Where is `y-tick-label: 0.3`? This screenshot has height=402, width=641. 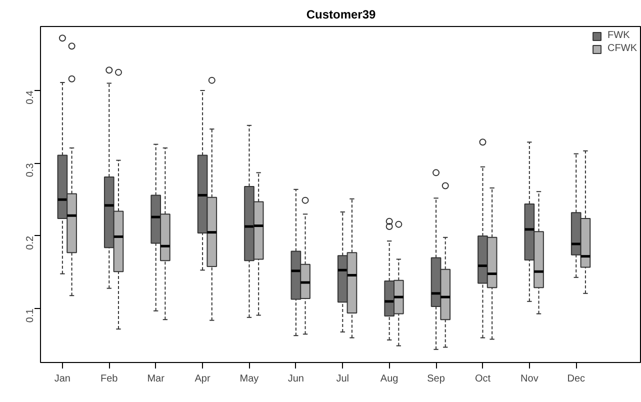 y-tick-label: 0.3 is located at coordinates (30, 170).